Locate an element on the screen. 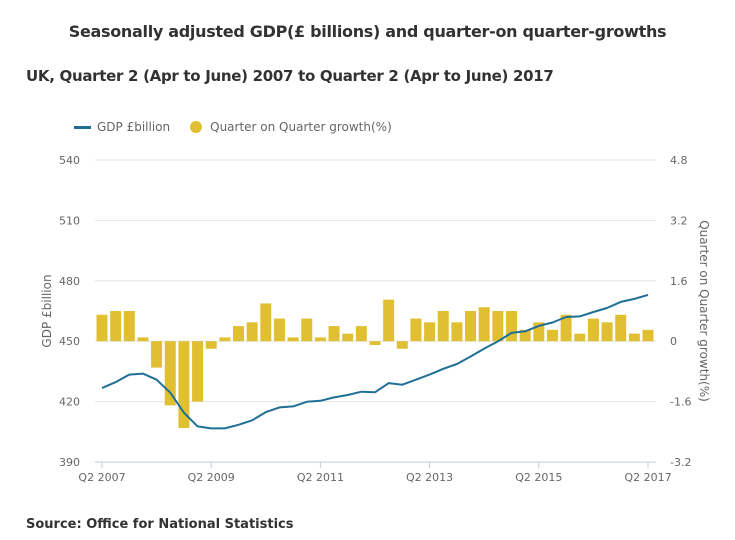 The width and height of the screenshot is (735, 540). x-tick-label: Q2 2009 is located at coordinates (211, 477).